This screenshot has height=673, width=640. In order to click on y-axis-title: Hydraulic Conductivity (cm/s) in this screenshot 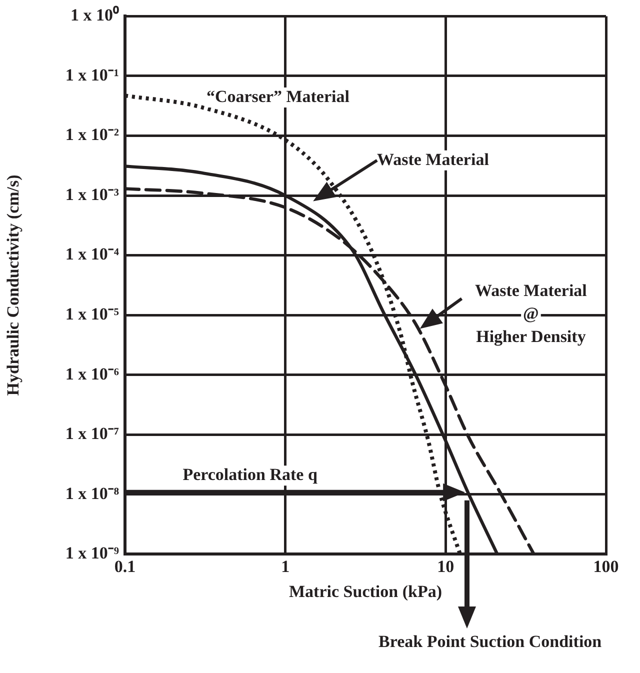, I will do `click(13, 285)`.